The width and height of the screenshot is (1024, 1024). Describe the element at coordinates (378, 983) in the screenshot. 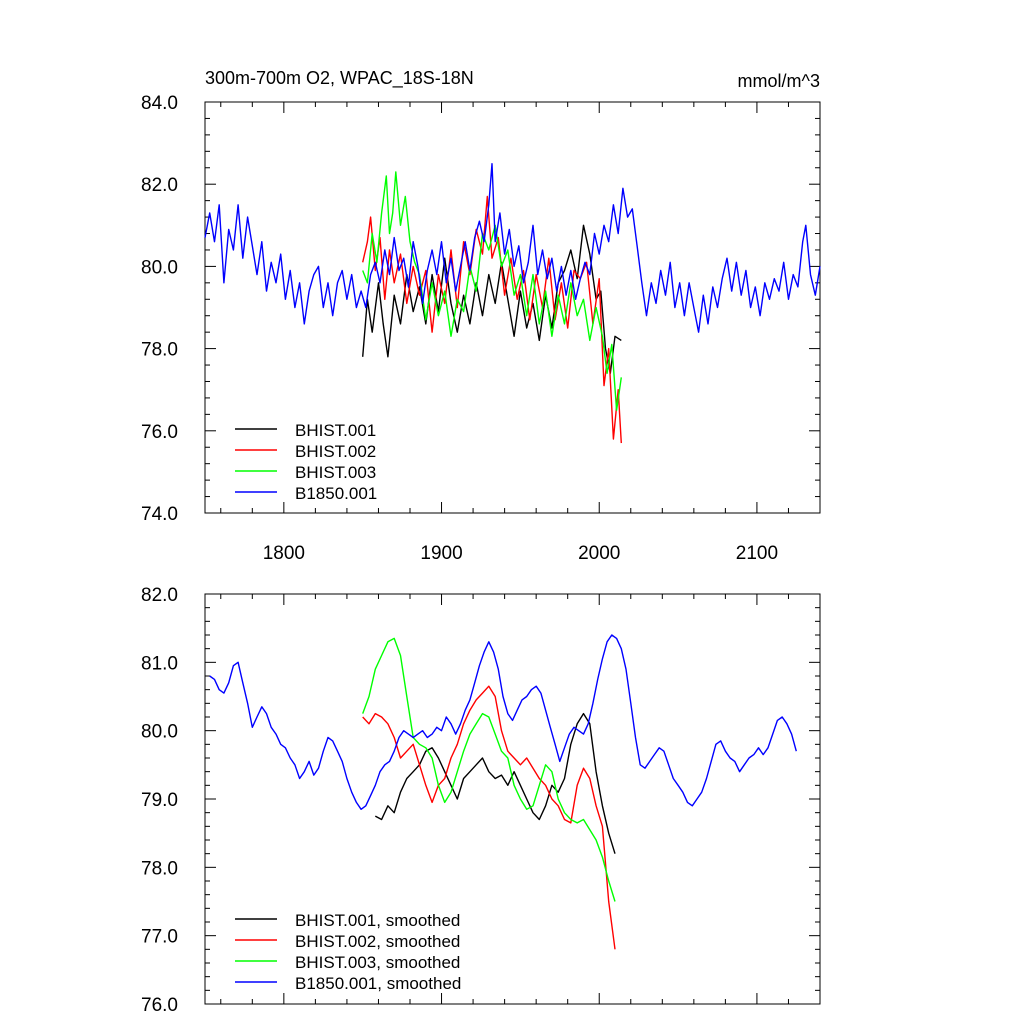

I see `legend-label: B1850.001, smoothed` at that location.